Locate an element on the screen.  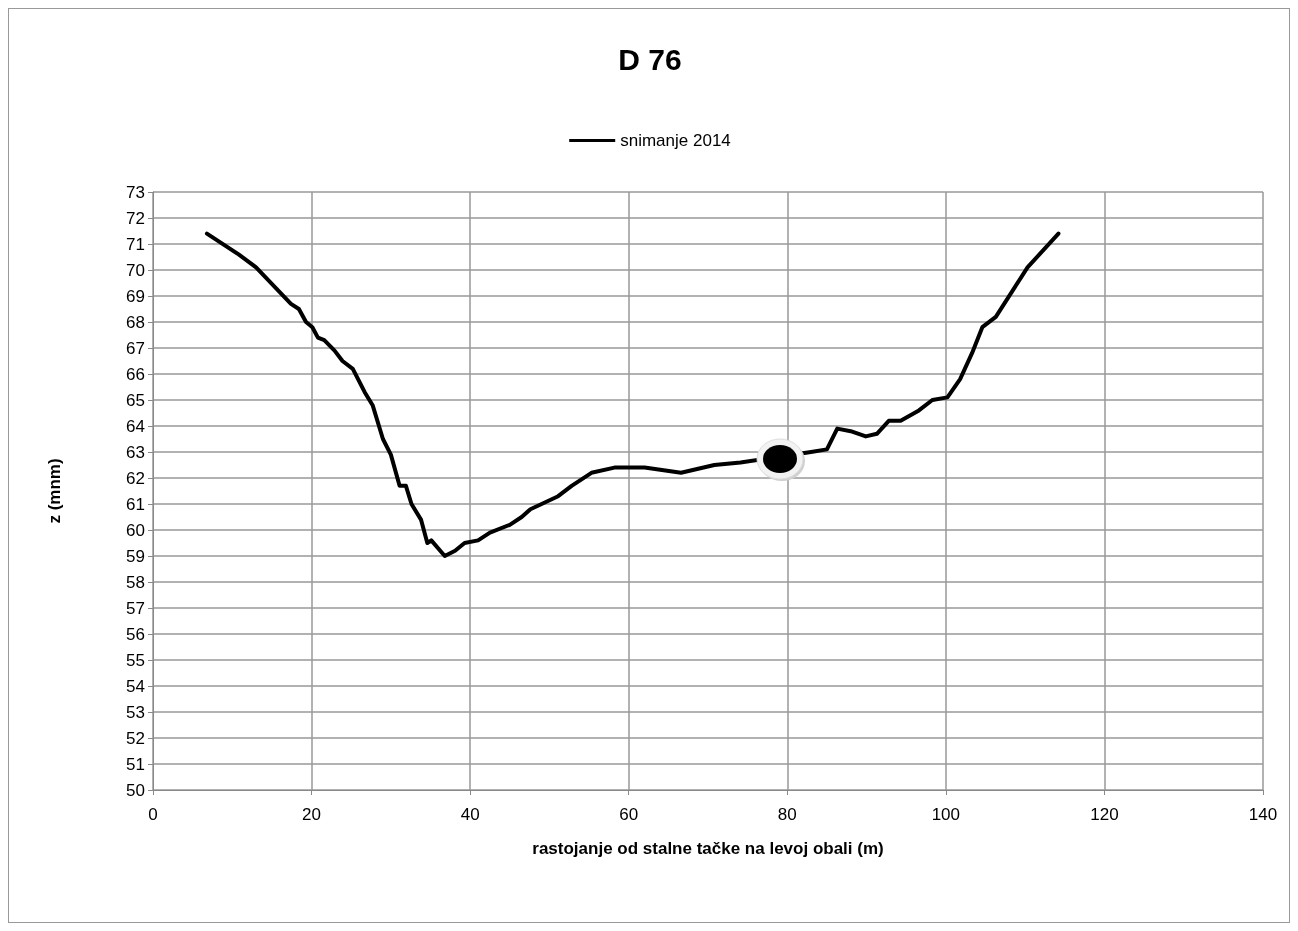
x-tick-label: 60 is located at coordinates (629, 814).